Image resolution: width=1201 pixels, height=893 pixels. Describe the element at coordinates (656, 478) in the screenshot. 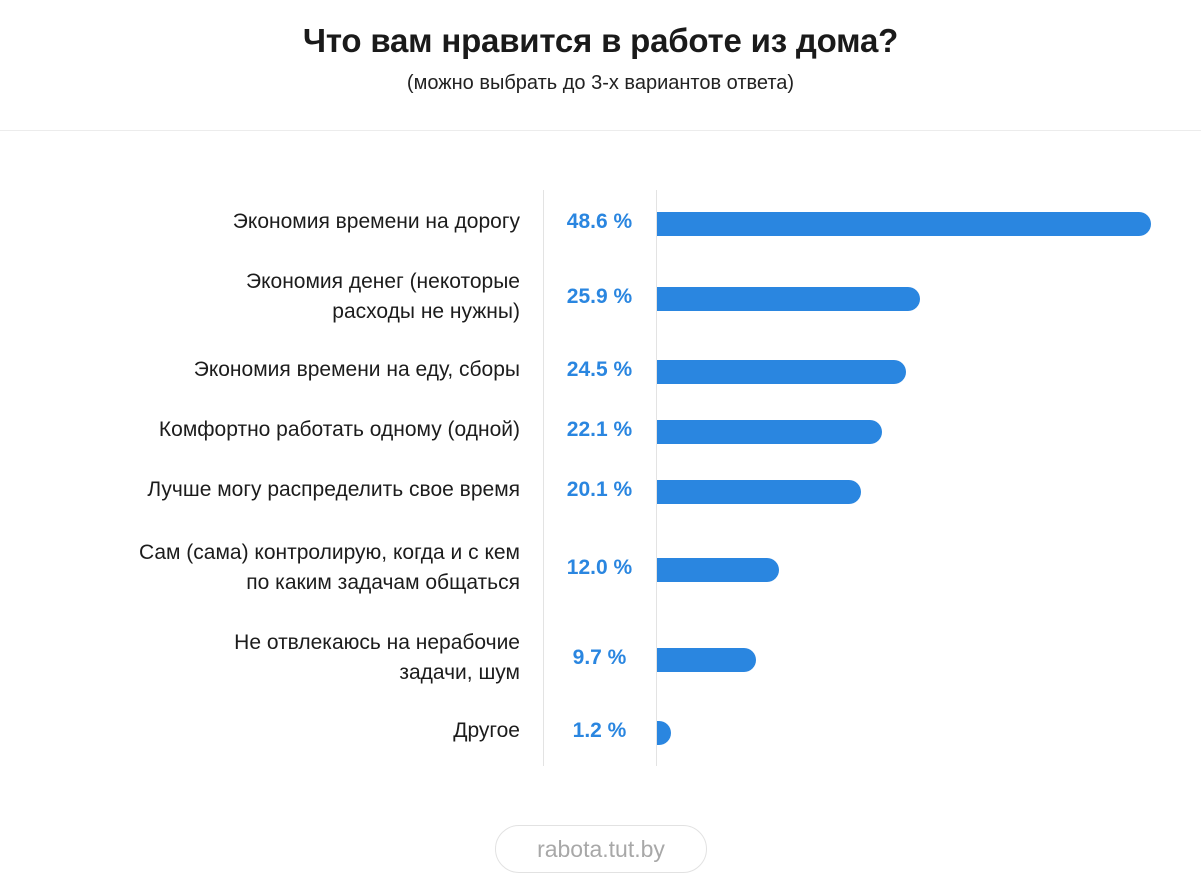

I see `bar-baseline-rule` at that location.